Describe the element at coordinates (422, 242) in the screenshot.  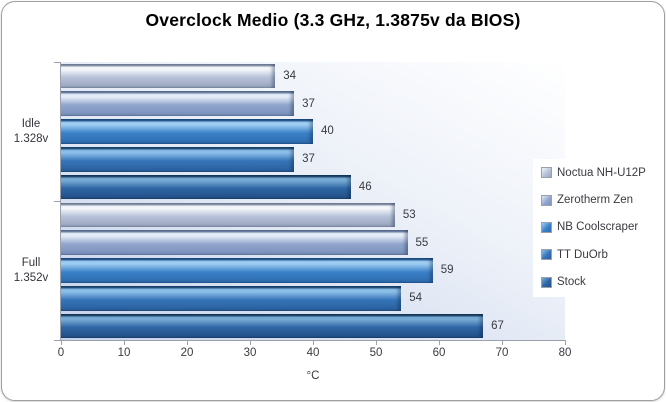
I see `bar-value-label: 55` at that location.